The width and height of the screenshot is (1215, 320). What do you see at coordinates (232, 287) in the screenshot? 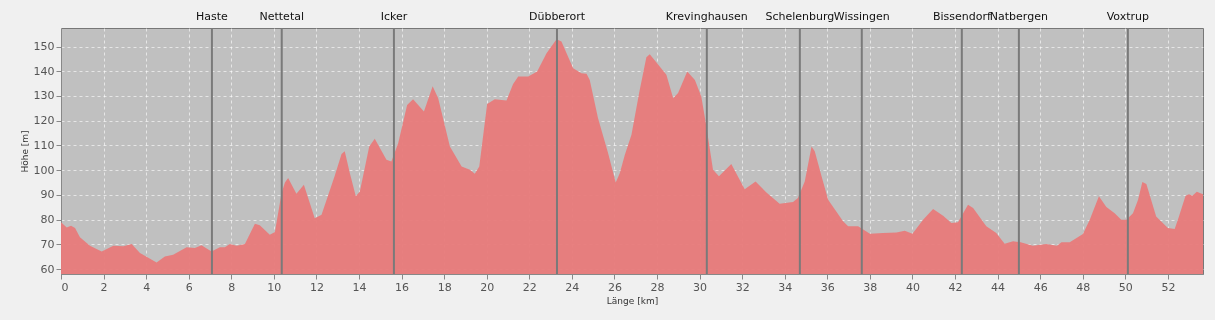
I see `x-tick-label: 8` at bounding box center [232, 287].